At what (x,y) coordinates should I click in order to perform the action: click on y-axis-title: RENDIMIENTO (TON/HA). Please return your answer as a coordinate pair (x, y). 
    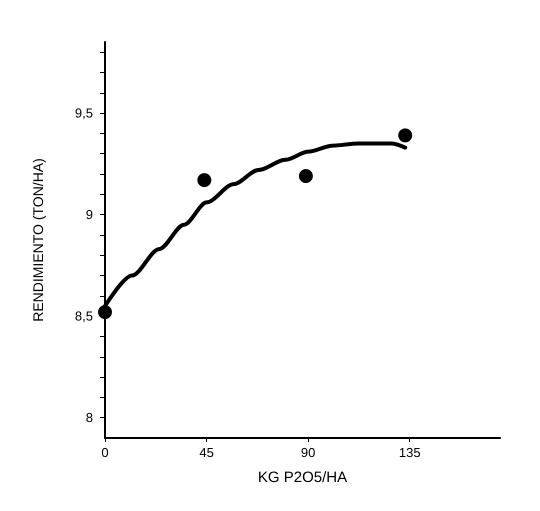
    Looking at the image, I should click on (38, 240).